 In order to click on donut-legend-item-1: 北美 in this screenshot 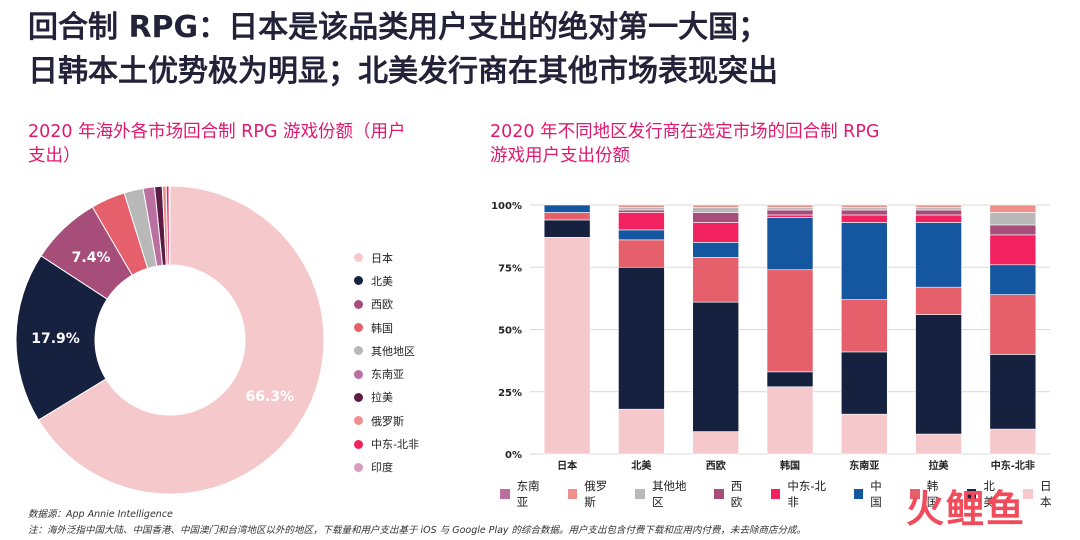, I will do `click(386, 280)`.